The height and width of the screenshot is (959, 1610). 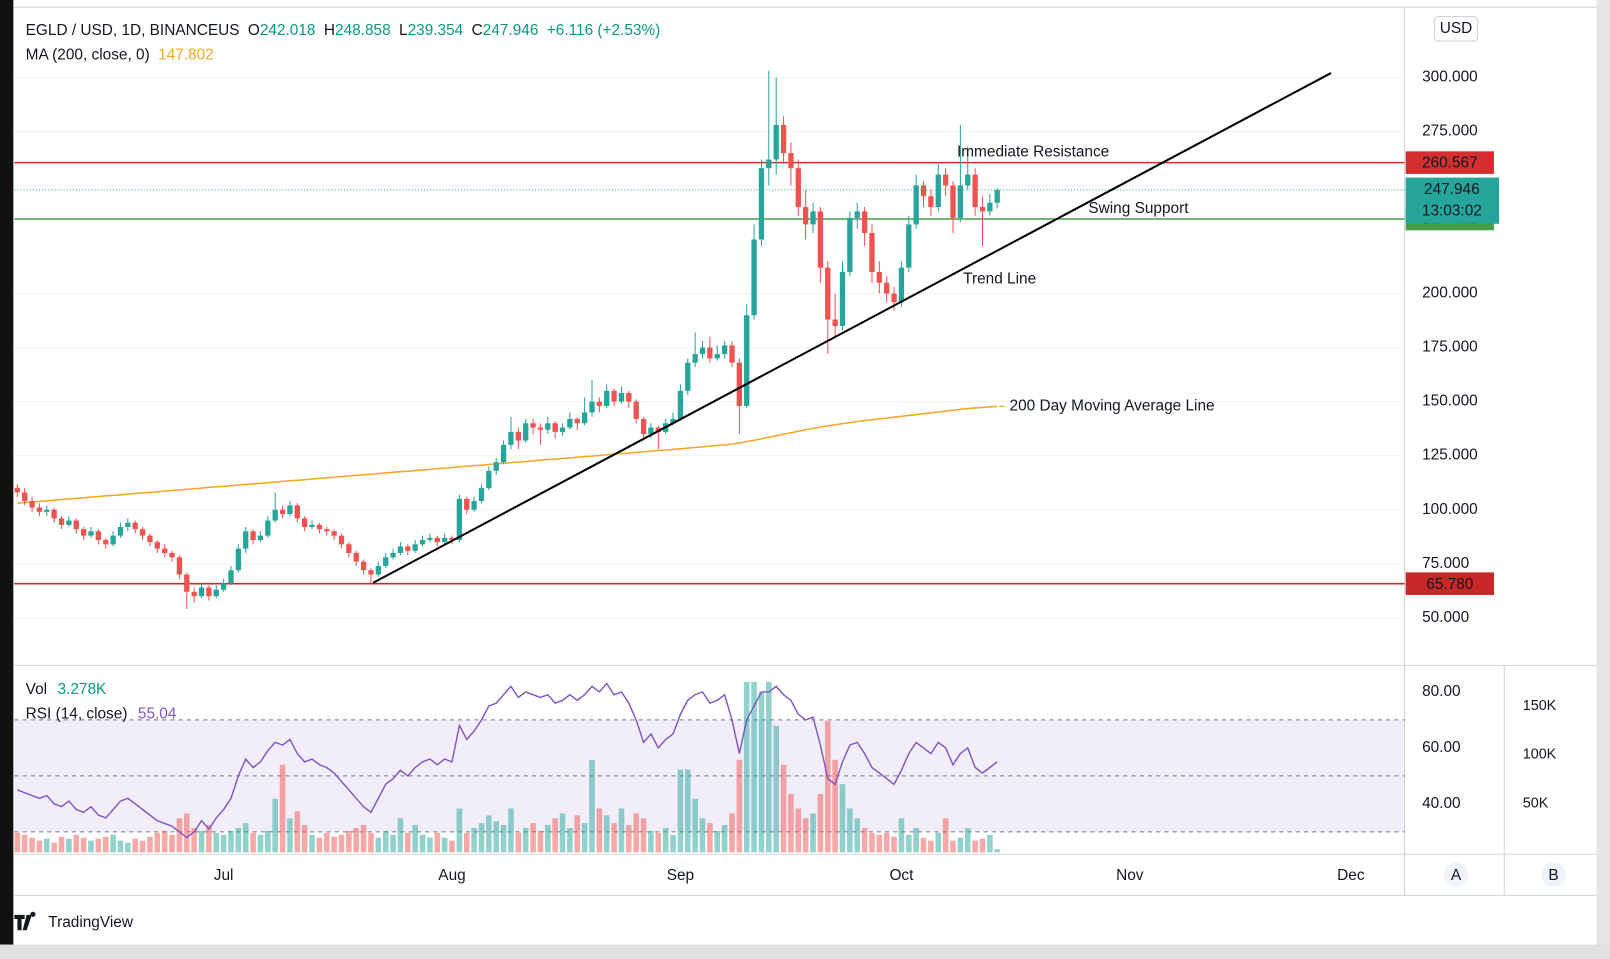 I want to click on last-price-box, so click(x=1452, y=200).